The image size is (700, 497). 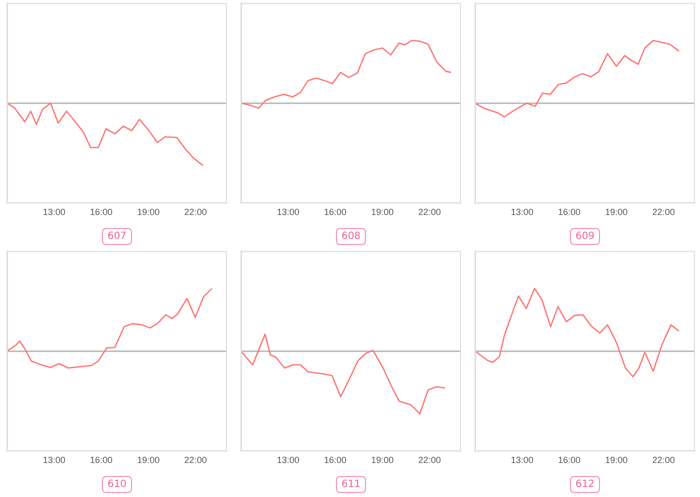 I want to click on text: 611, so click(x=351, y=484).